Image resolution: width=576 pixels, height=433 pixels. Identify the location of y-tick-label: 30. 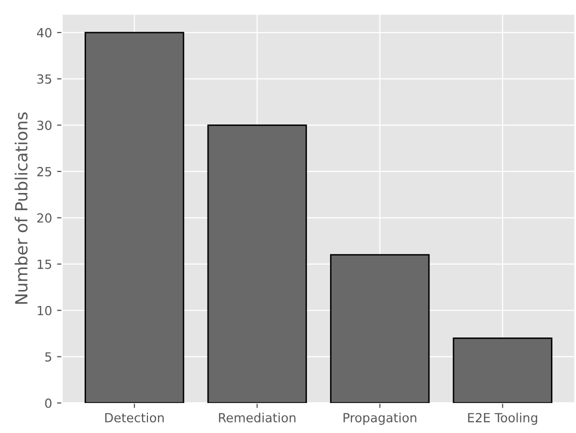
(44, 125).